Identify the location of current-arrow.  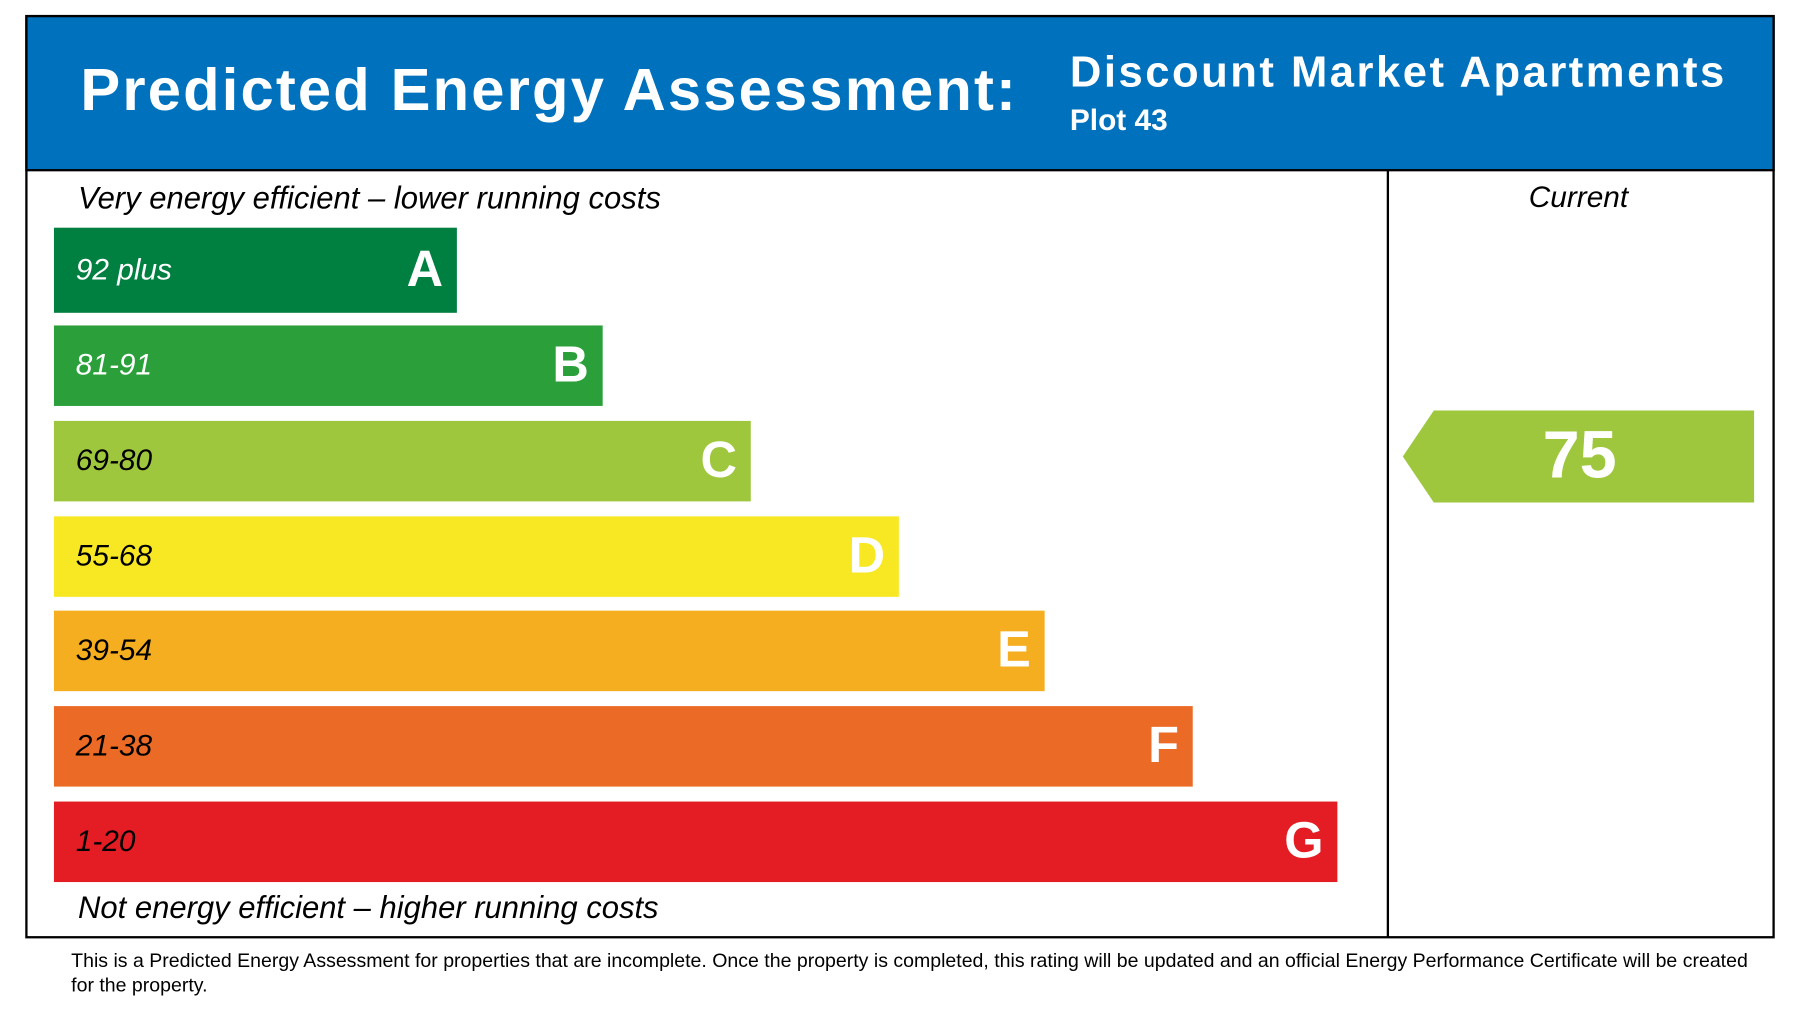
(1578, 456).